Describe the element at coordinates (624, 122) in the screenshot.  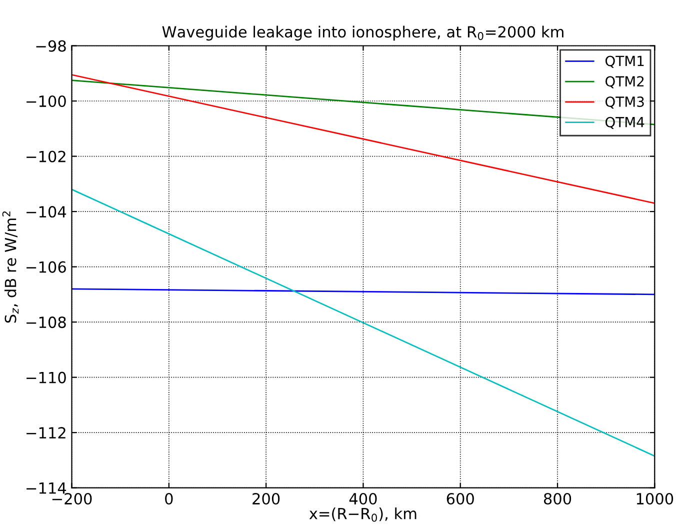
I see `legend-label: QTM4` at that location.